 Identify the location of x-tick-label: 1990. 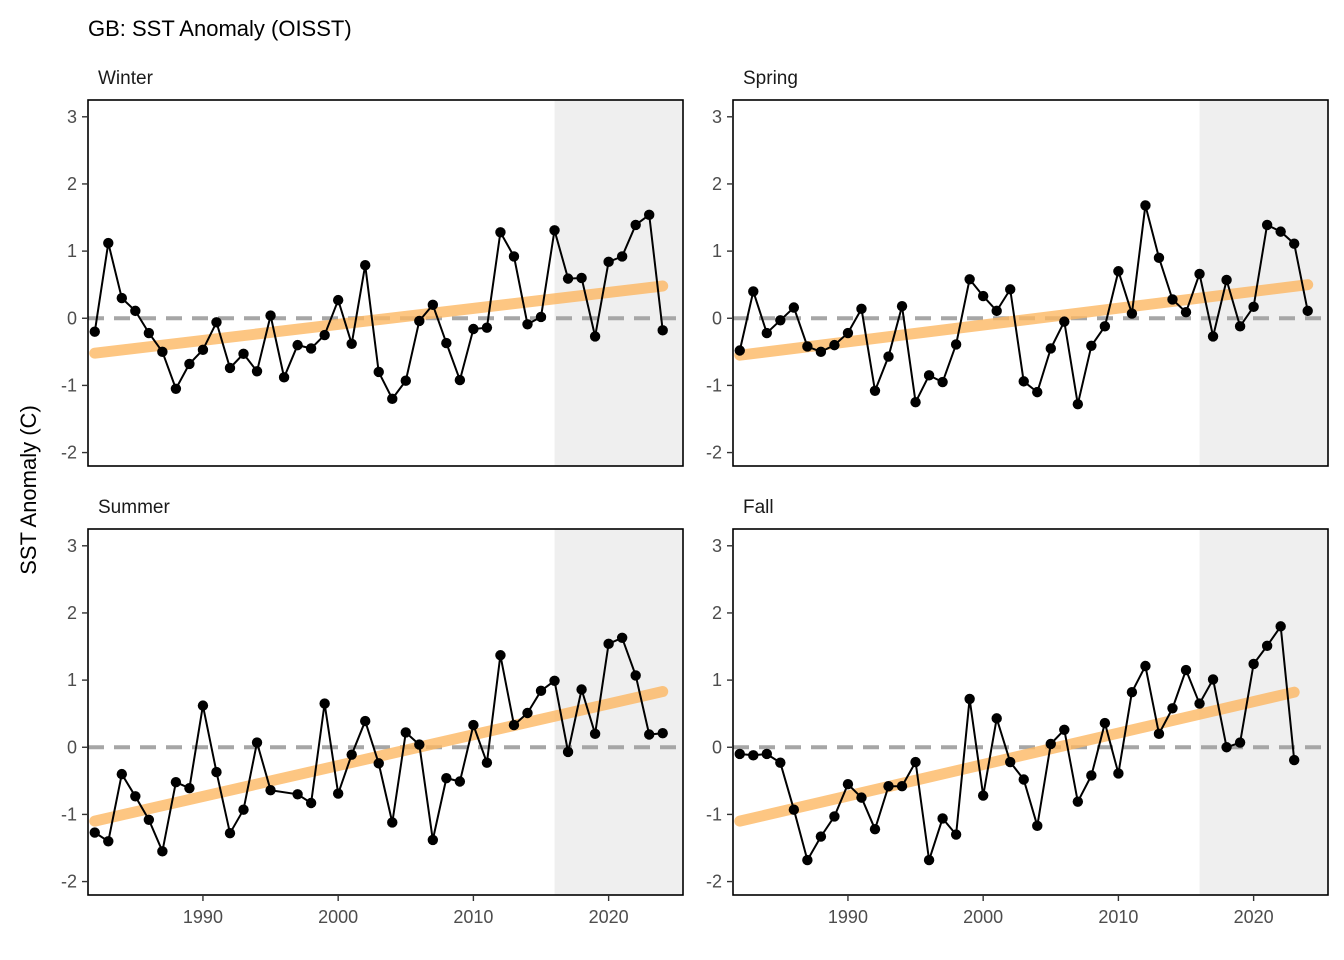
(203, 917).